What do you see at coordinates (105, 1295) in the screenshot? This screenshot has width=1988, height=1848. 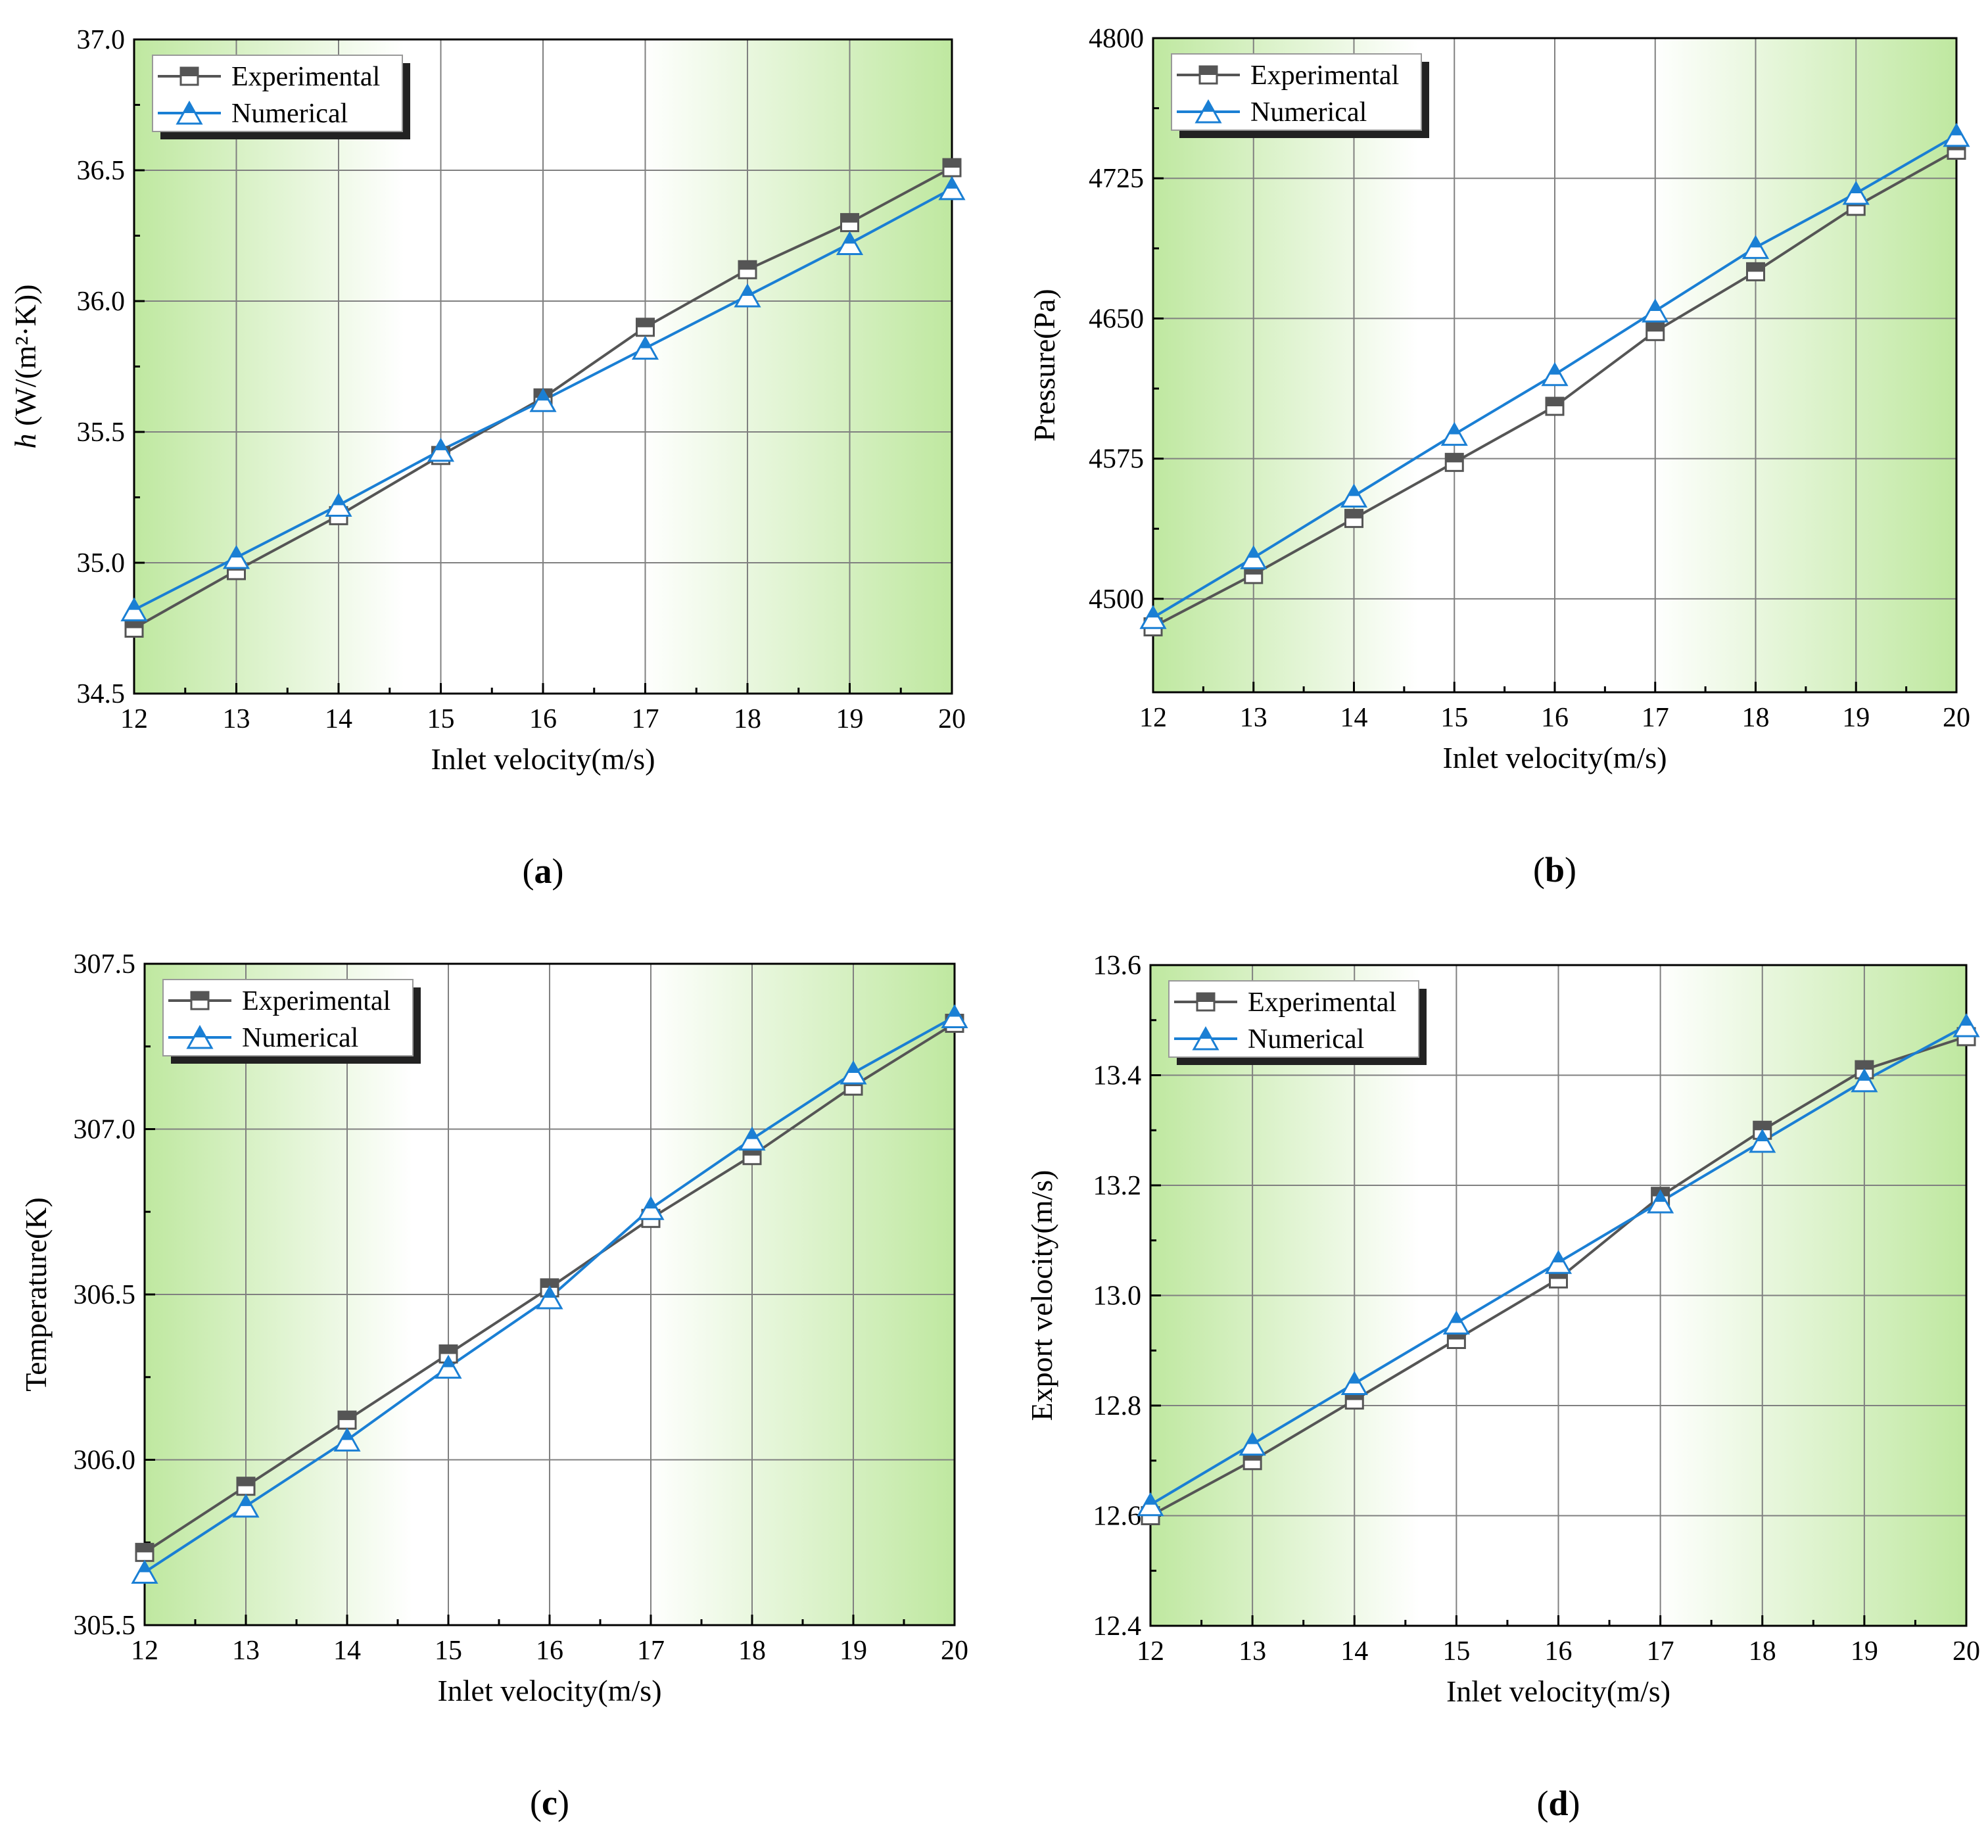 I see `y-tick-label: 306.5` at bounding box center [105, 1295].